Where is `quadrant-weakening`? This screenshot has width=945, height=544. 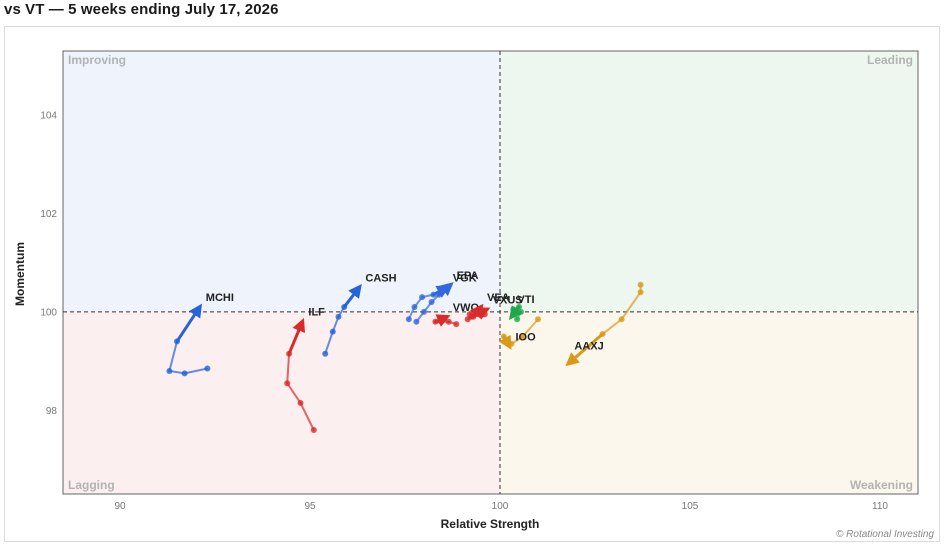
quadrant-weakening is located at coordinates (709, 402).